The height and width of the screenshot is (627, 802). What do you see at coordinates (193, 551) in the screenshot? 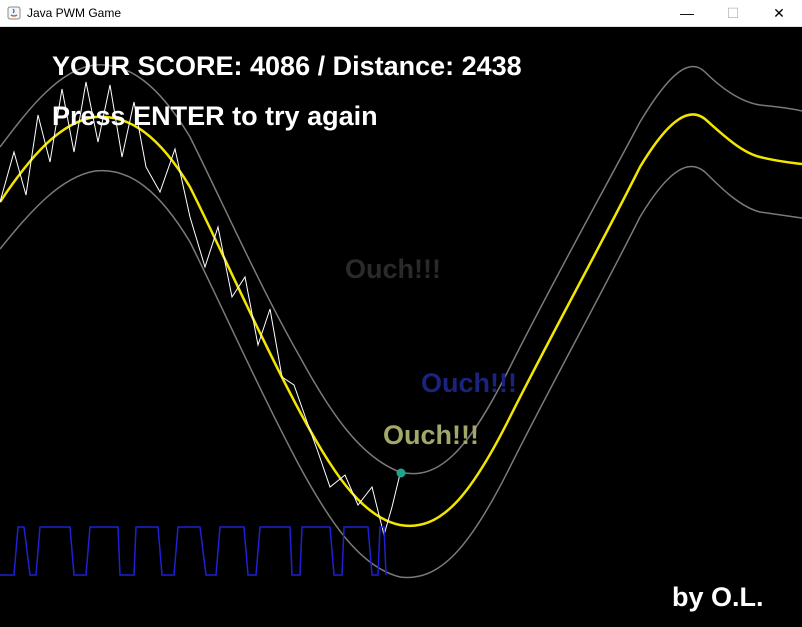
I see `pwm-signal-trace` at bounding box center [193, 551].